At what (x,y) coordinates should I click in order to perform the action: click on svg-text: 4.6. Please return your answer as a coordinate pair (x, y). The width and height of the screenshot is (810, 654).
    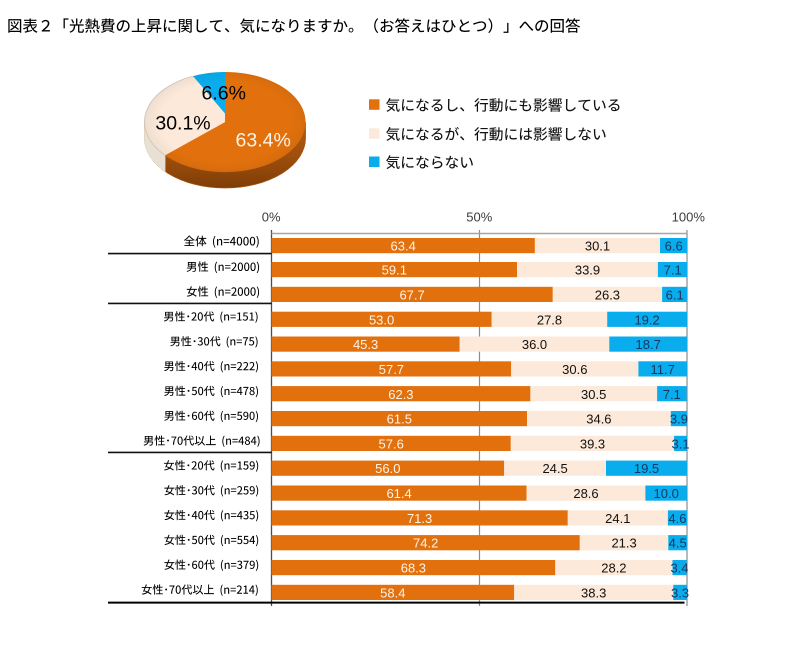
    Looking at the image, I should click on (677, 518).